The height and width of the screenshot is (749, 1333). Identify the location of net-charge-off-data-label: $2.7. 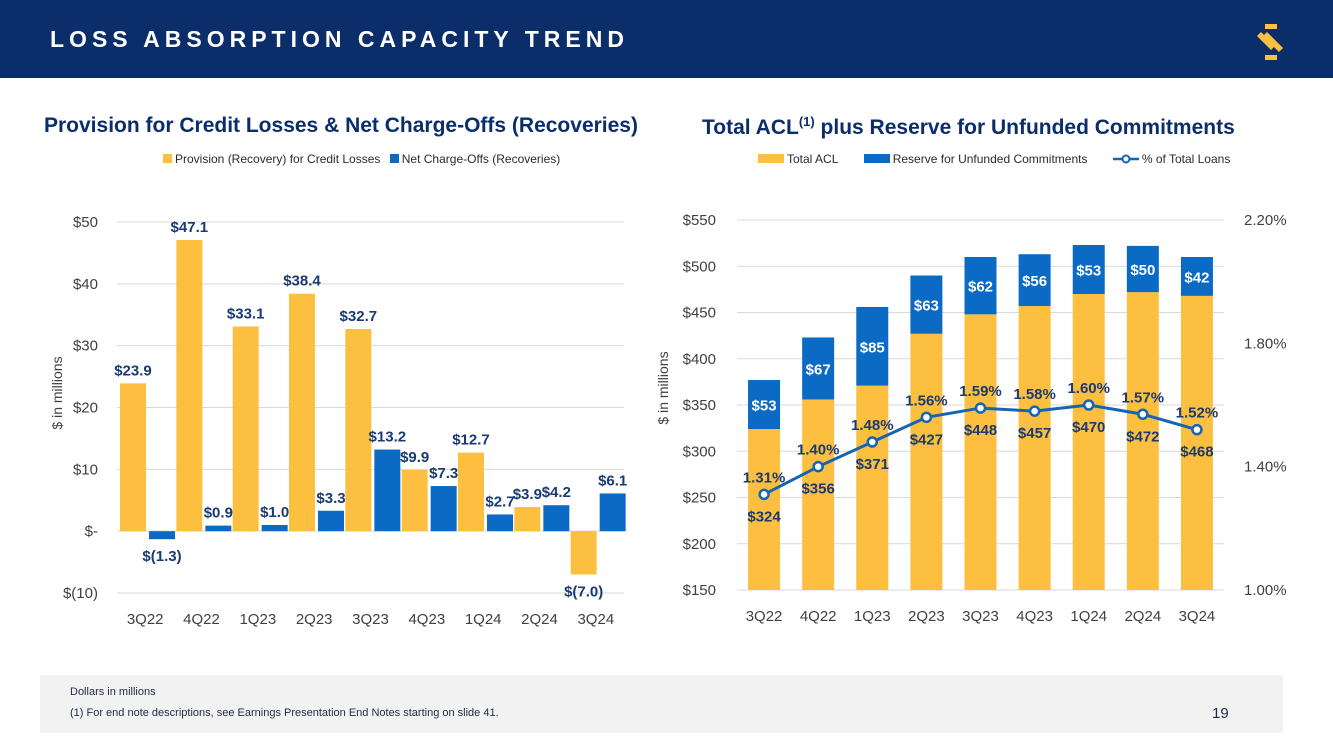
(499, 501).